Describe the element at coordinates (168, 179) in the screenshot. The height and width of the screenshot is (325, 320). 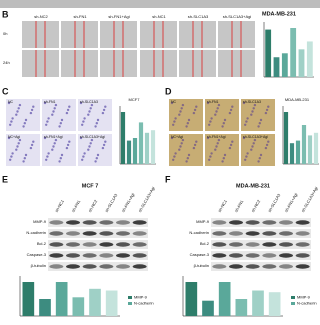
I see `panel-label: F` at that location.